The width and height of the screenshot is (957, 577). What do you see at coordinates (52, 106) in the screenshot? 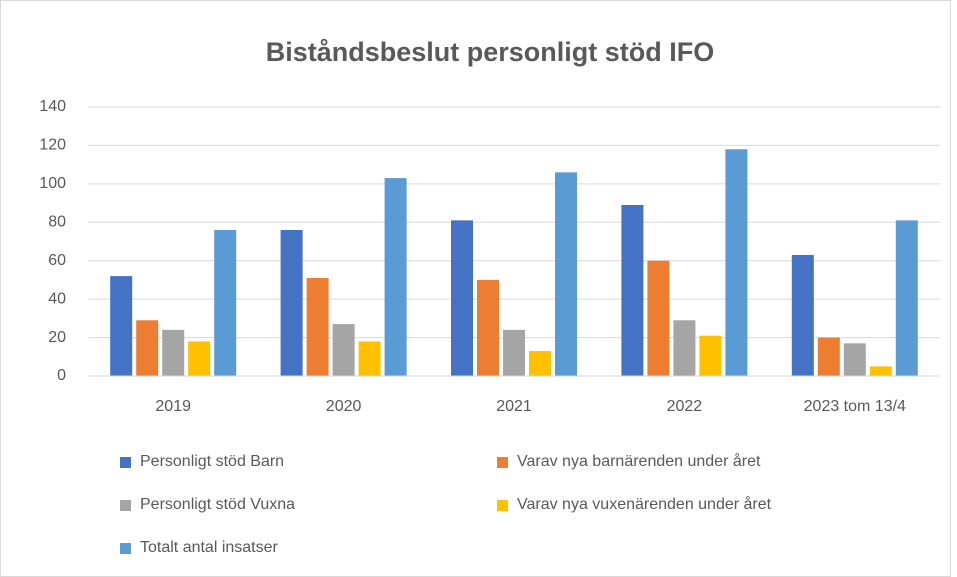
I see `y-tick-label: 140` at bounding box center [52, 106].